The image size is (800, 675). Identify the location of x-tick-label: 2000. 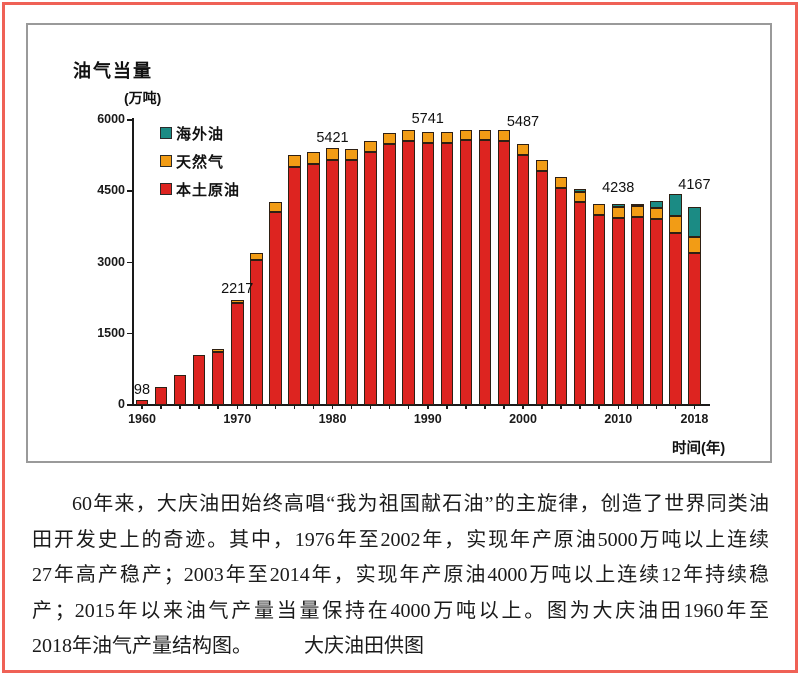
(523, 419).